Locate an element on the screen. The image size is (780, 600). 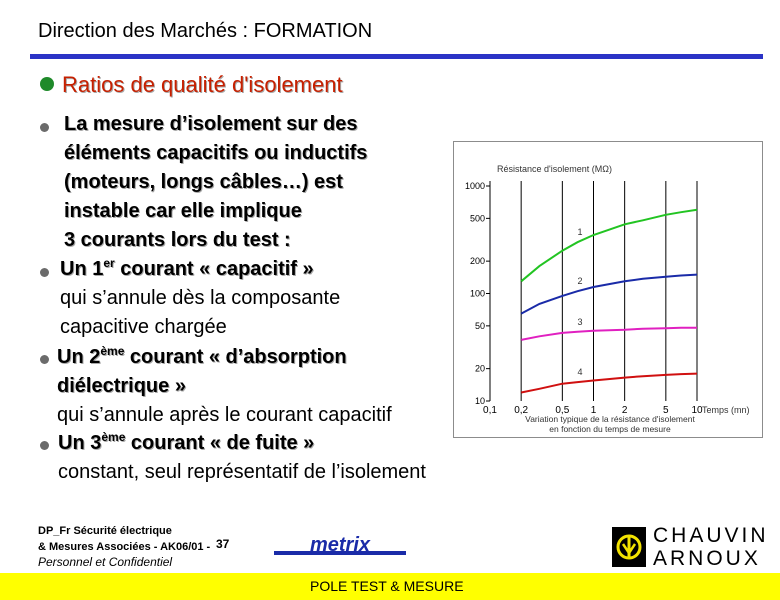
current-1-desc: qui s’annule dès la composante is located at coordinates (200, 298).